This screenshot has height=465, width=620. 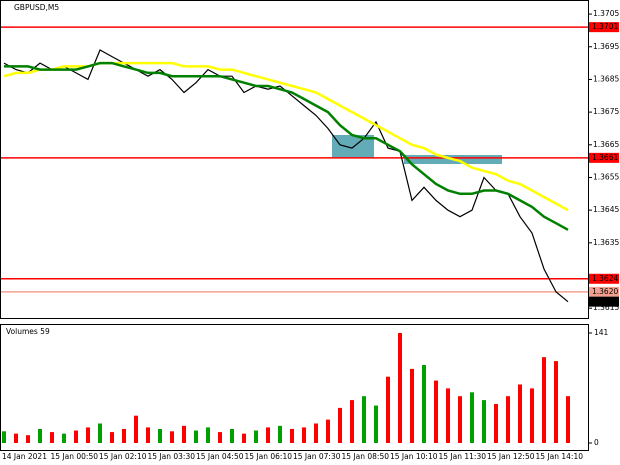 I want to click on y-tick-label: 0, so click(x=596, y=442).